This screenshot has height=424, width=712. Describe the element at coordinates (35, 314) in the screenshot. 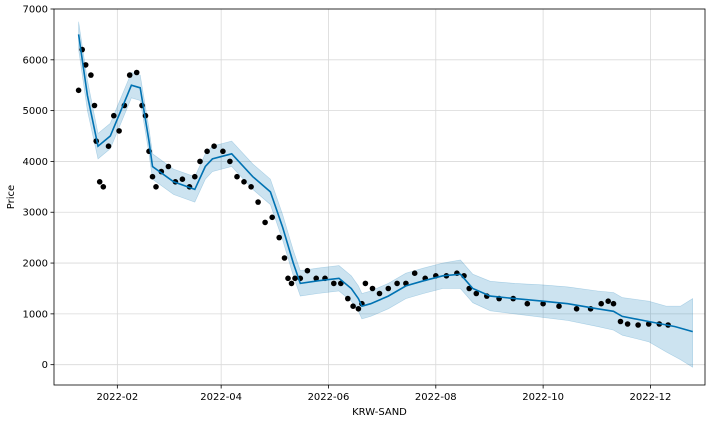

I see `y-tick-label: 1000` at that location.